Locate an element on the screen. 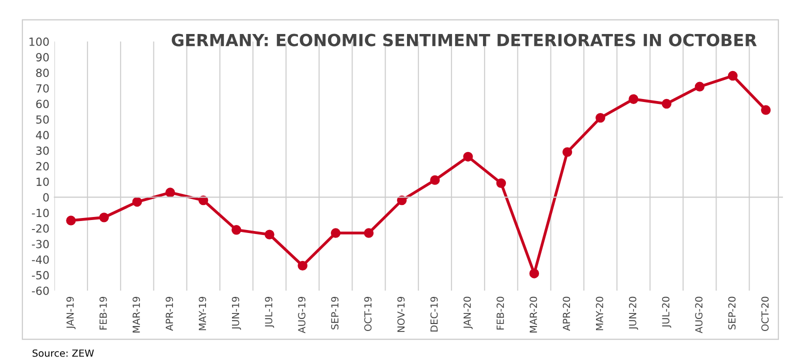  x-tick-label: AUG-20 is located at coordinates (698, 315).